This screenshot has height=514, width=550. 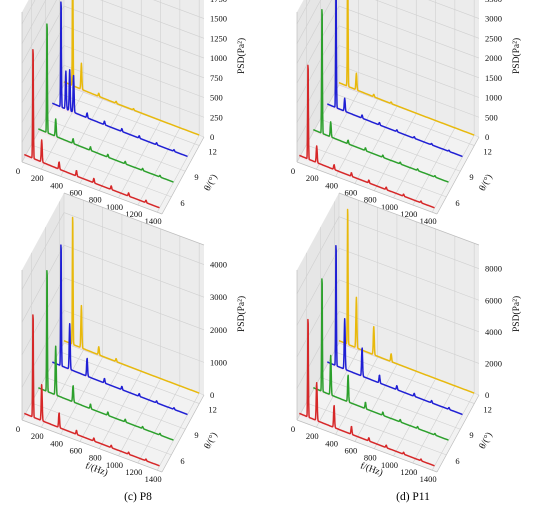 What do you see at coordinates (218, 2) in the screenshot?
I see `z-tick-label: 1750` at bounding box center [218, 2].